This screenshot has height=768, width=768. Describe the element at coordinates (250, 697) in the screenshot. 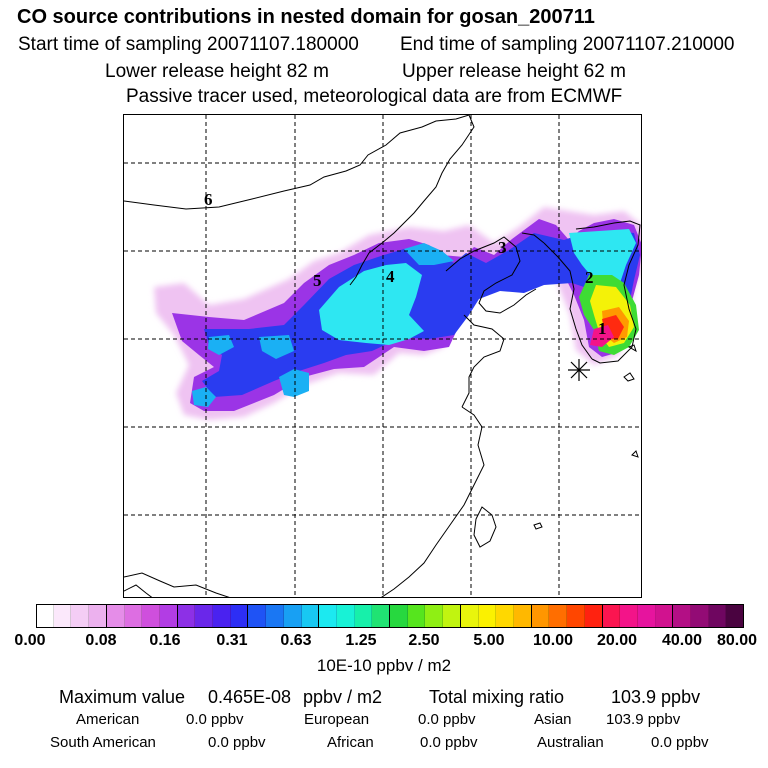

I see `max-value: 0.465E-08` at that location.